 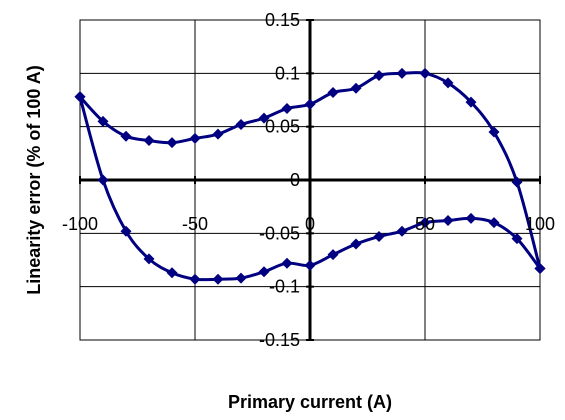 What do you see at coordinates (287, 73) in the screenshot?
I see `y-tick-label: 0.1` at bounding box center [287, 73].